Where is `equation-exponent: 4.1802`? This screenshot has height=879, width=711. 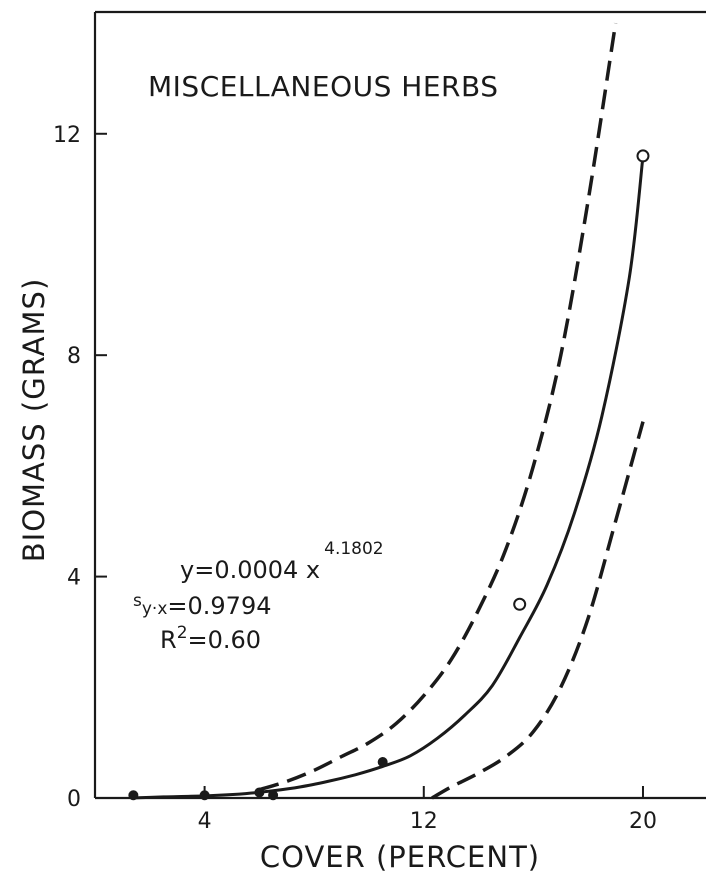
equation-exponent: 4.1802 is located at coordinates (353, 549).